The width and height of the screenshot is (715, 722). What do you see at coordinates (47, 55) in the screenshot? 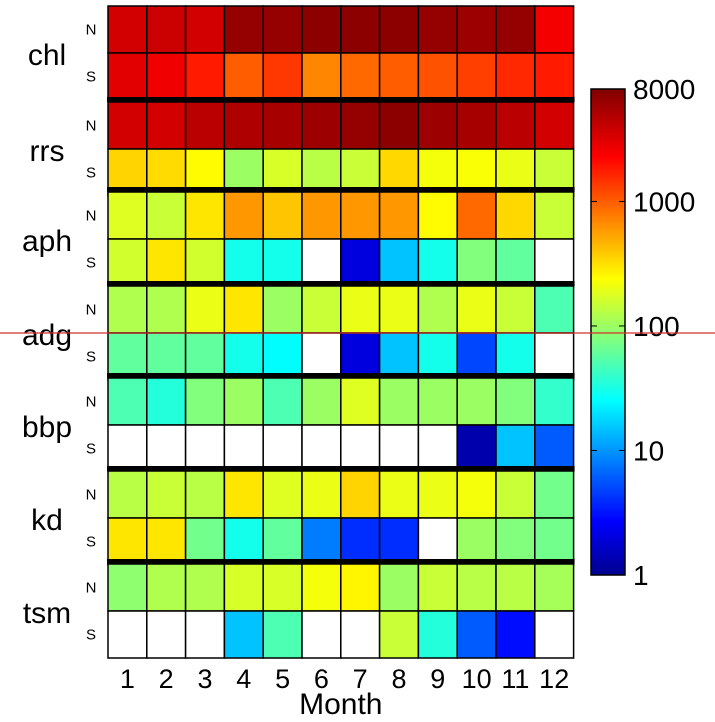
I see `group-label-chl: chl` at bounding box center [47, 55].